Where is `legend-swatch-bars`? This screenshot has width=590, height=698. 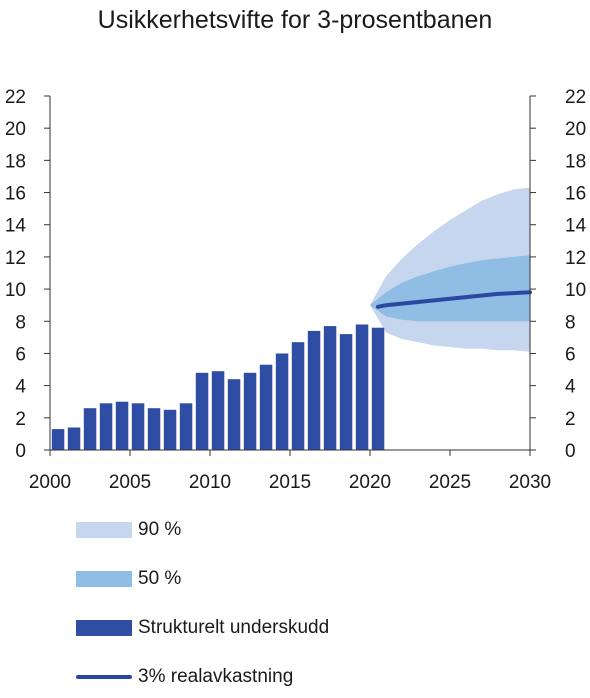 legend-swatch-bars is located at coordinates (104, 628).